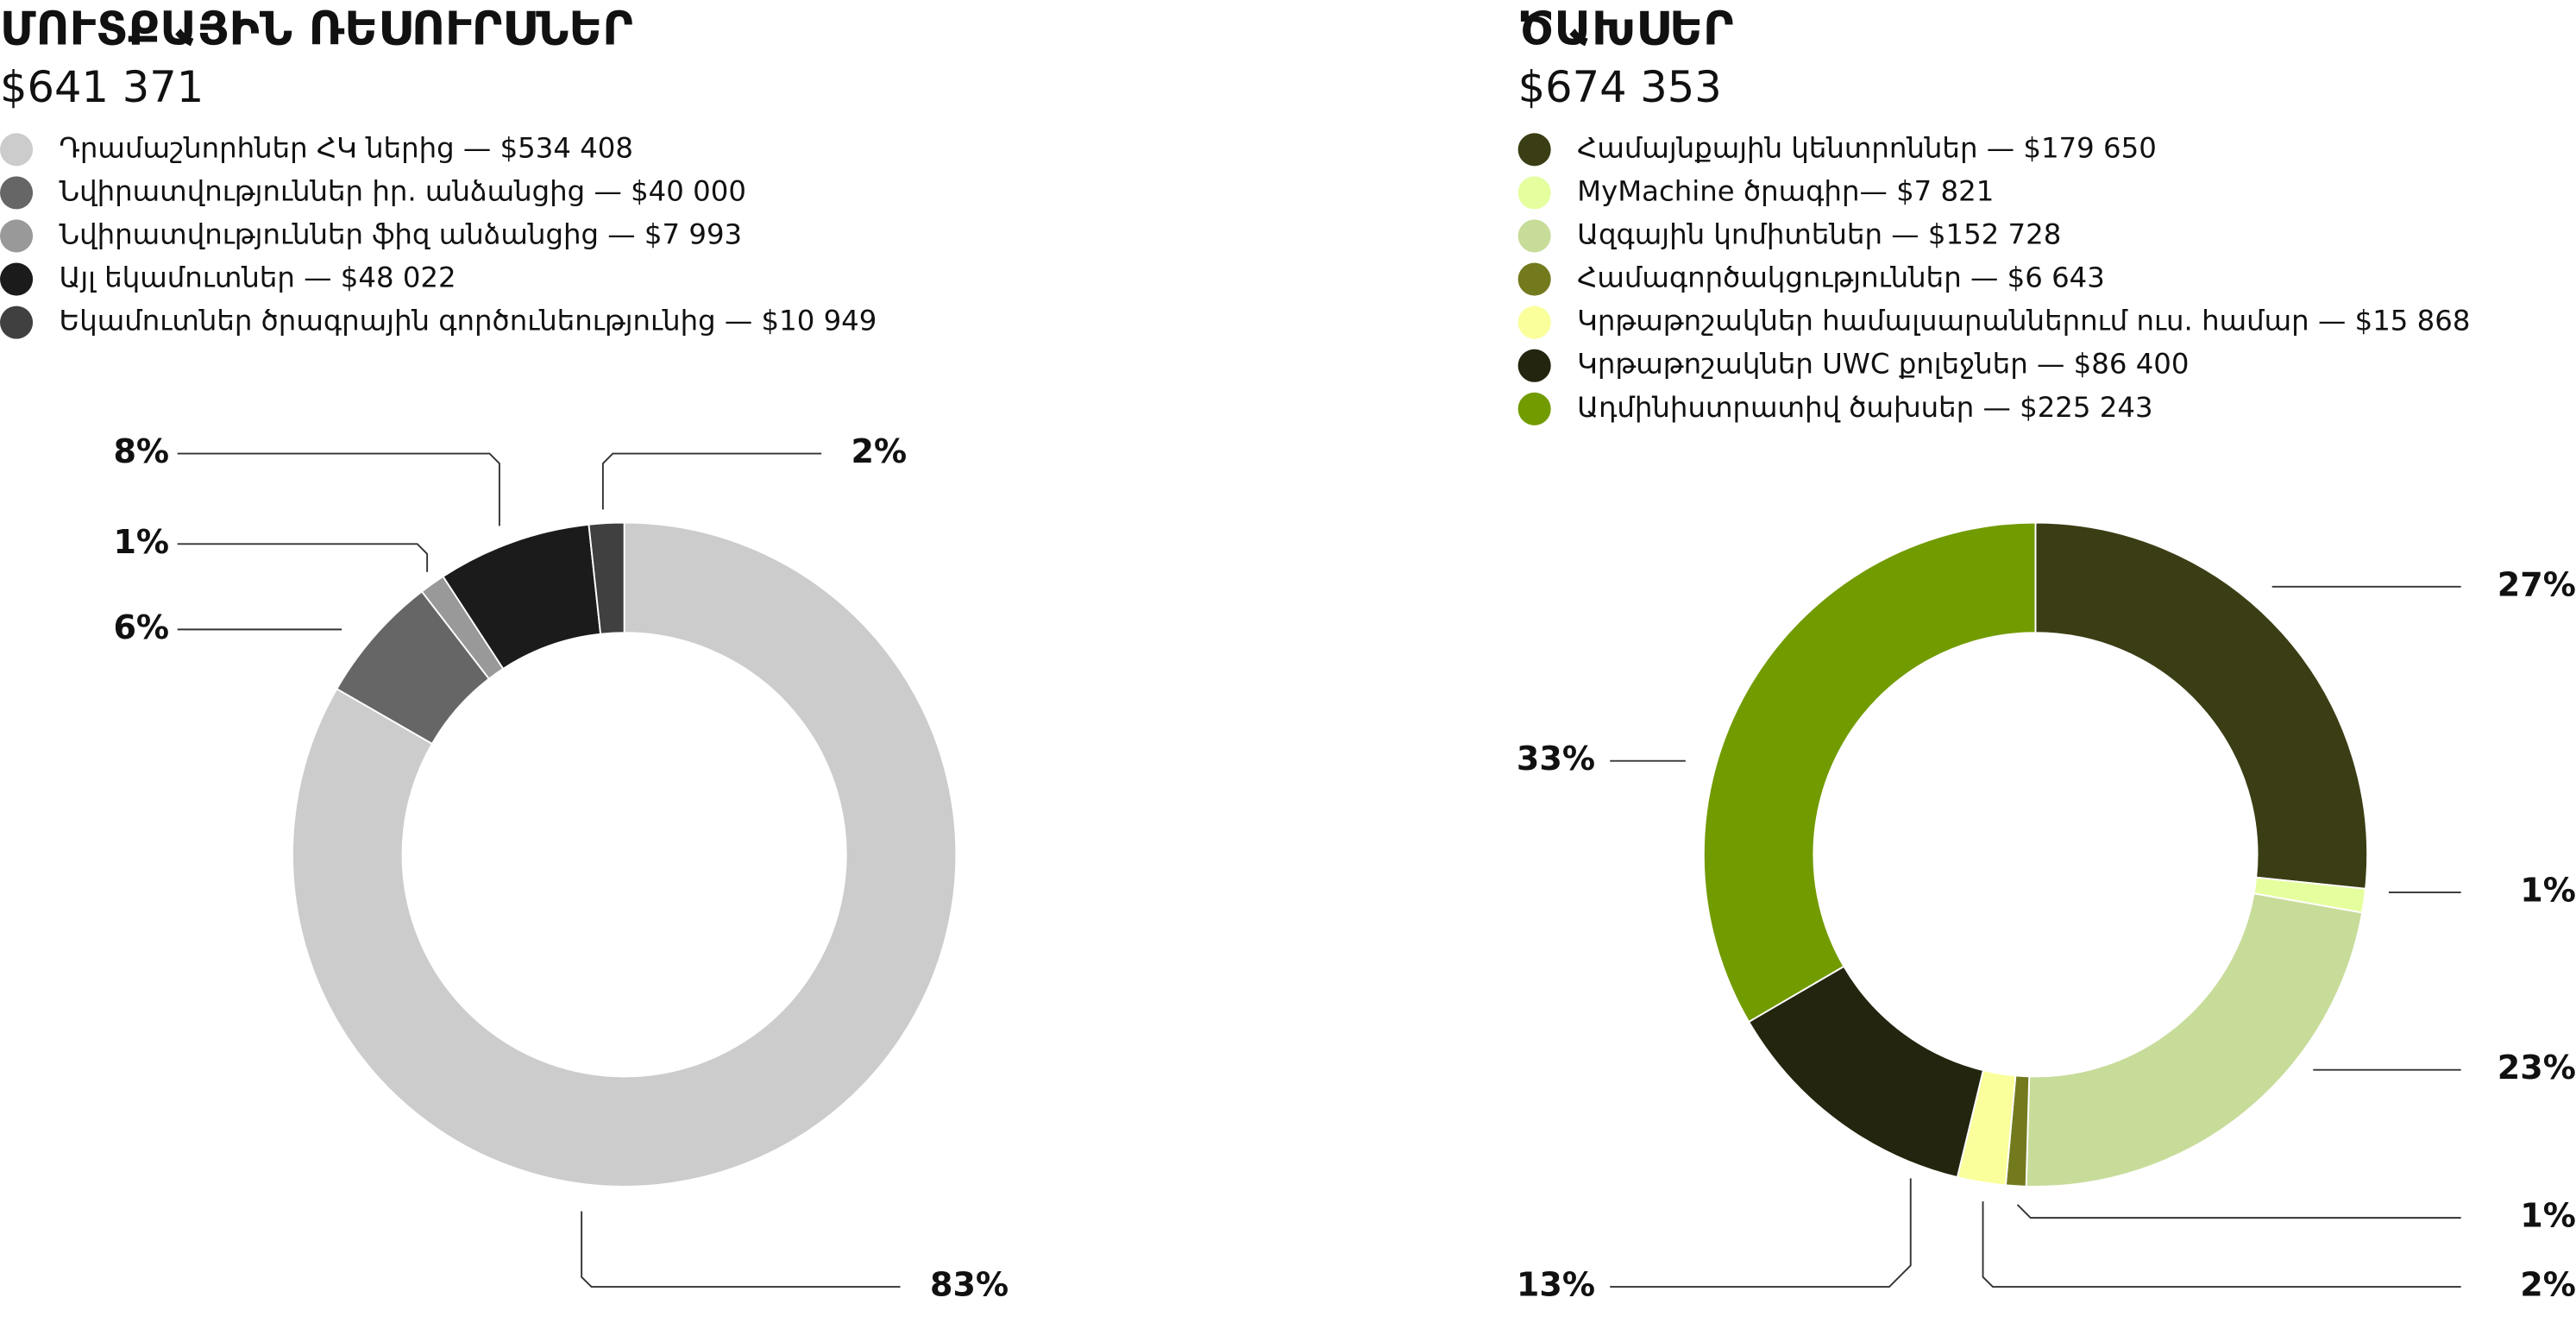 This screenshot has height=1323, width=2576. Describe the element at coordinates (2536, 1068) in the screenshot. I see `percent-label: 23%` at that location.